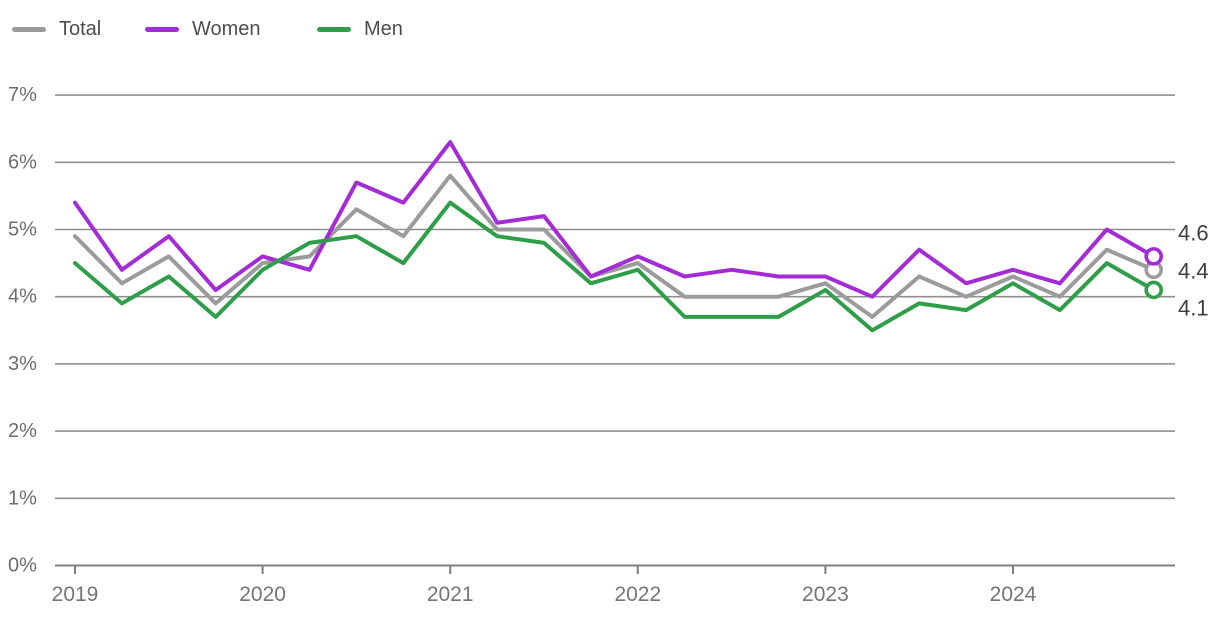  Describe the element at coordinates (22, 95) in the screenshot. I see `y-tick-label: 7%` at that location.